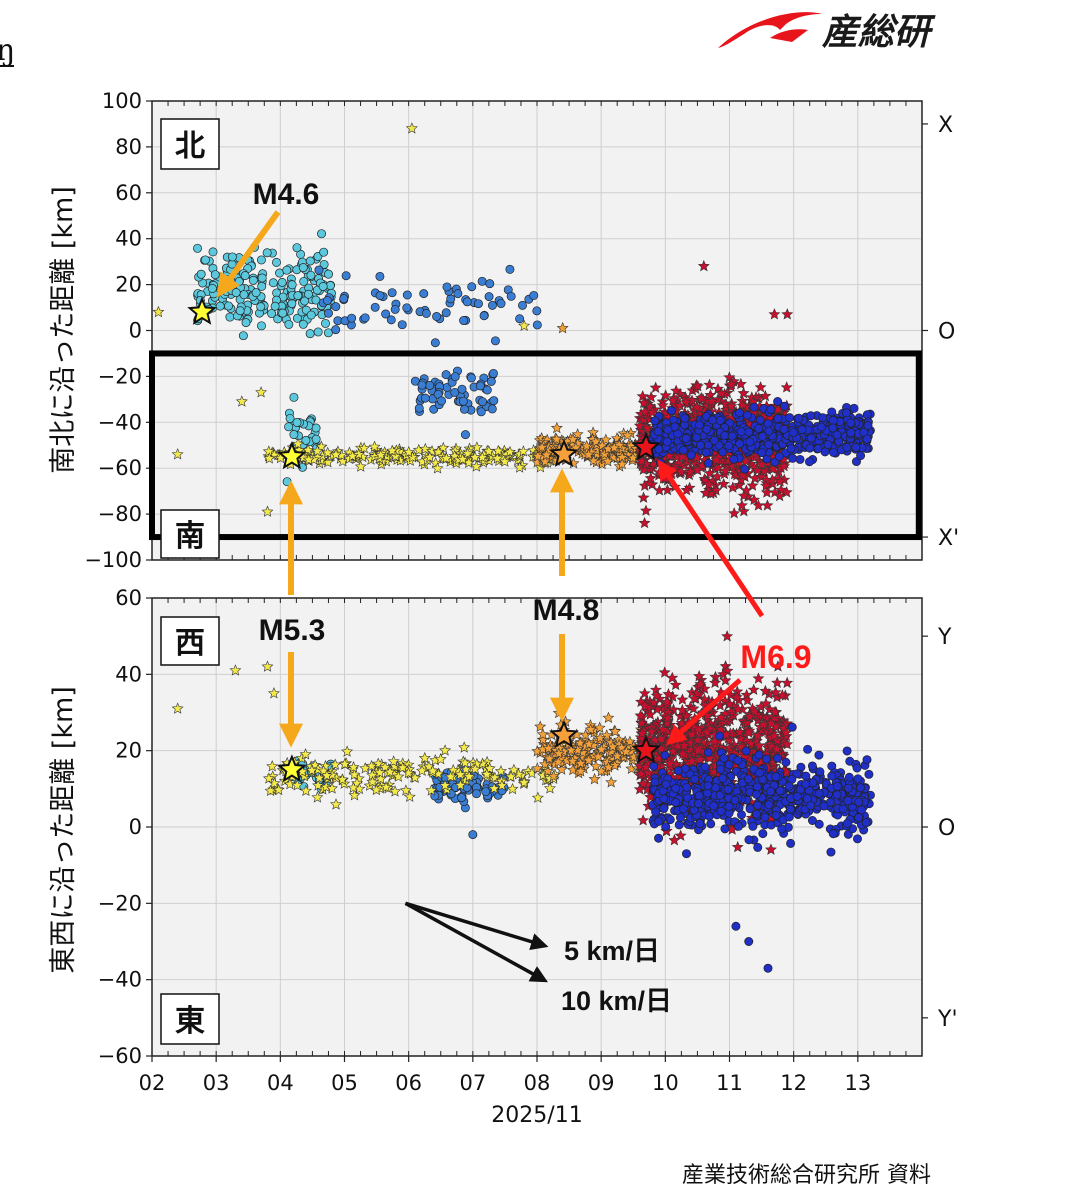 The width and height of the screenshot is (1071, 1200). Describe the element at coordinates (945, 125) in the screenshot. I see `right-tick-label: X` at that location.